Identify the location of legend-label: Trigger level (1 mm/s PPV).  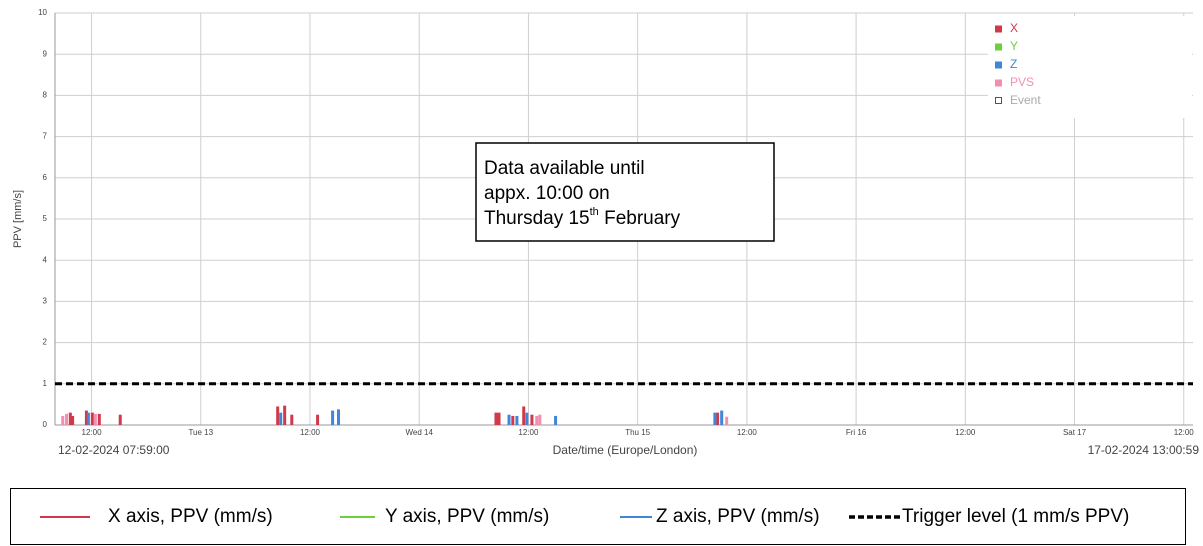
(1015, 516).